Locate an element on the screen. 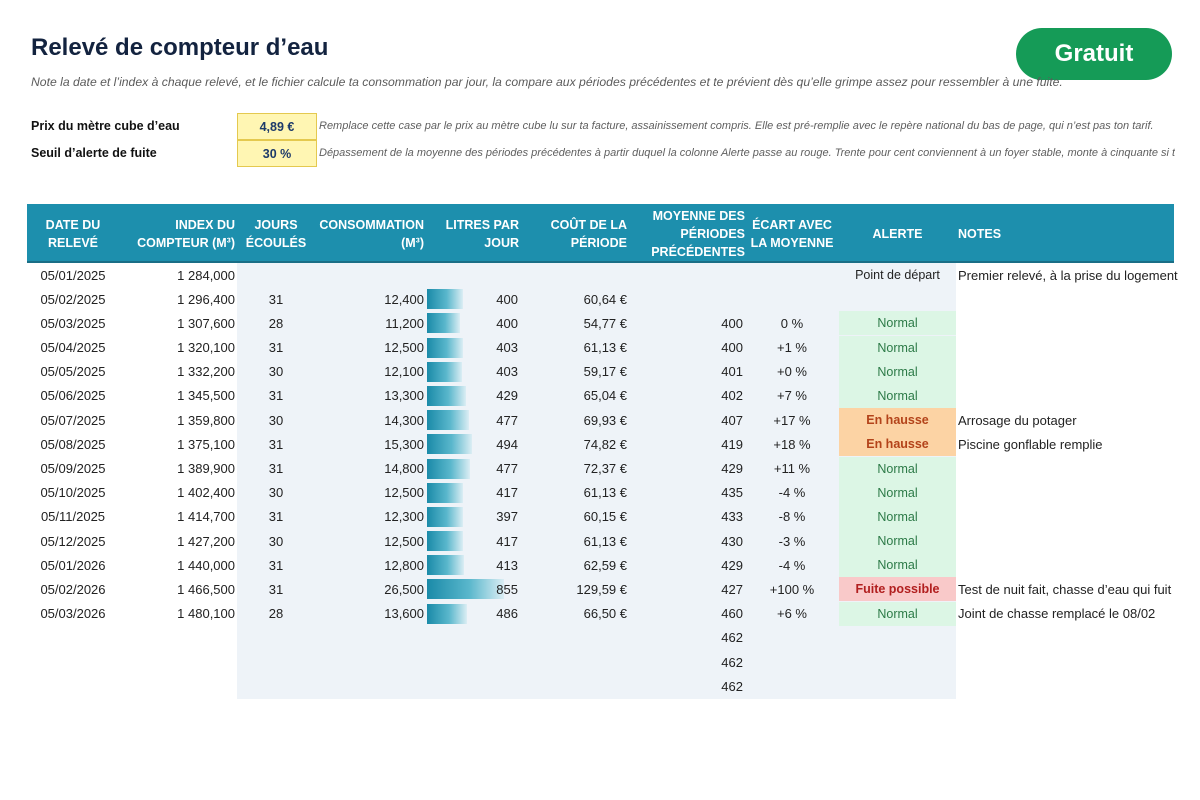 This screenshot has height=800, width=1200. col-header-days: Jours écoulés is located at coordinates (276, 233).